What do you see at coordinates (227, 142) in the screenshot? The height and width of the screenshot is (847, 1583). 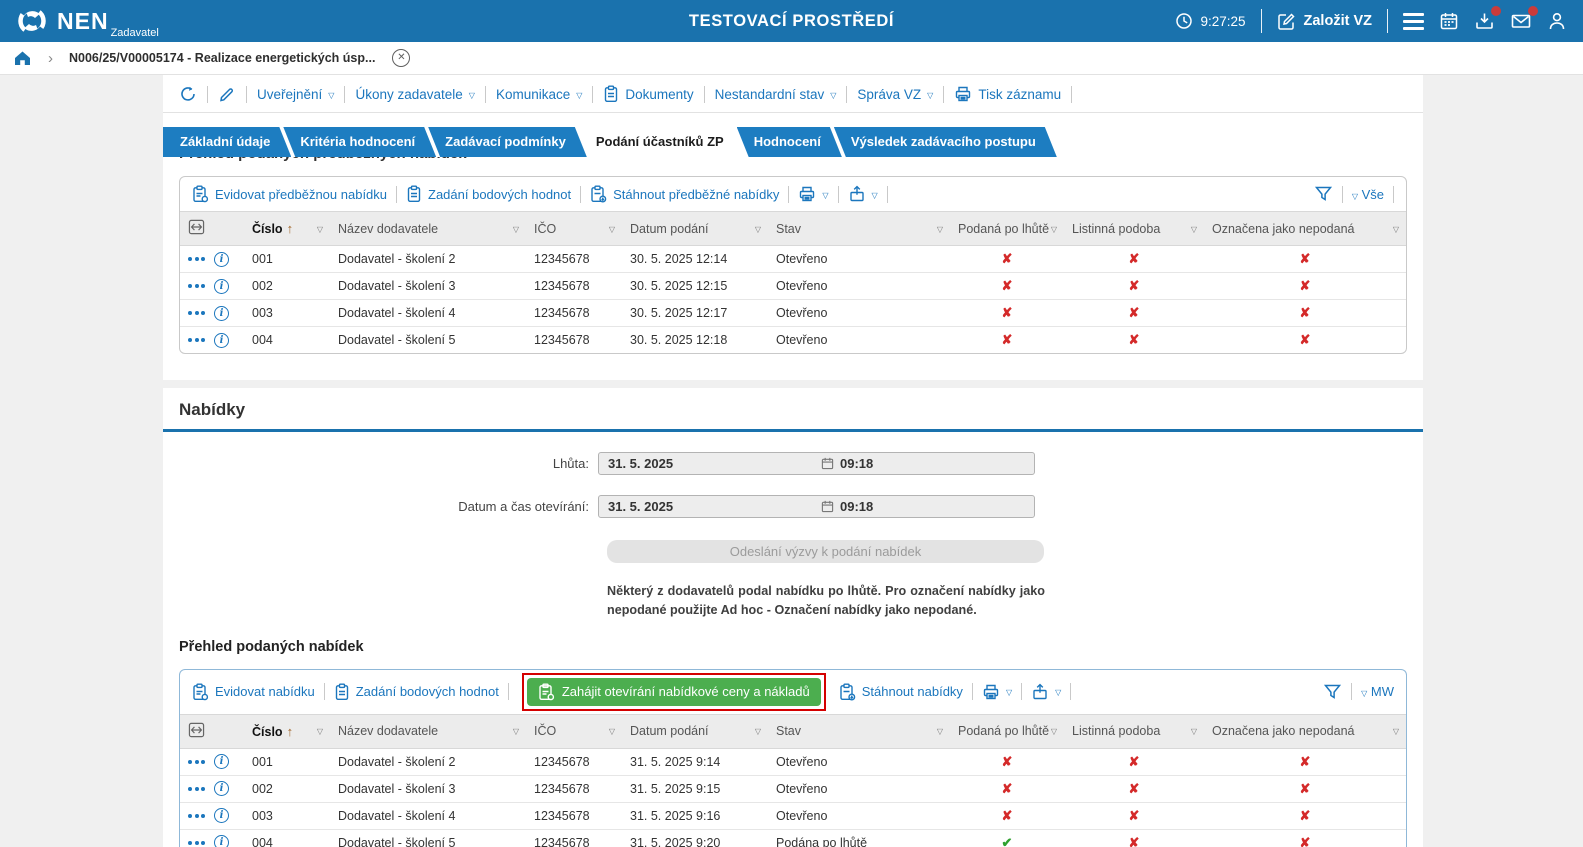 I see `tab-zakladni-udaje: Základní údaje` at bounding box center [227, 142].